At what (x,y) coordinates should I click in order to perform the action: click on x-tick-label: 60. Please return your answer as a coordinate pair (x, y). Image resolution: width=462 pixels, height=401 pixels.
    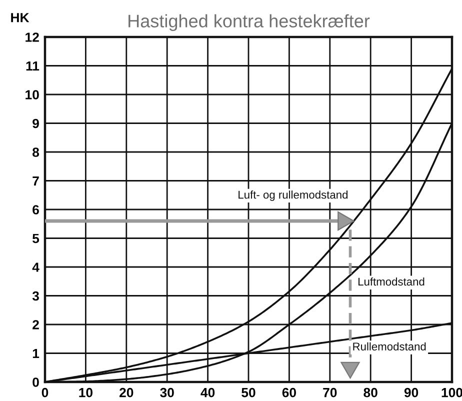
    Looking at the image, I should click on (289, 393).